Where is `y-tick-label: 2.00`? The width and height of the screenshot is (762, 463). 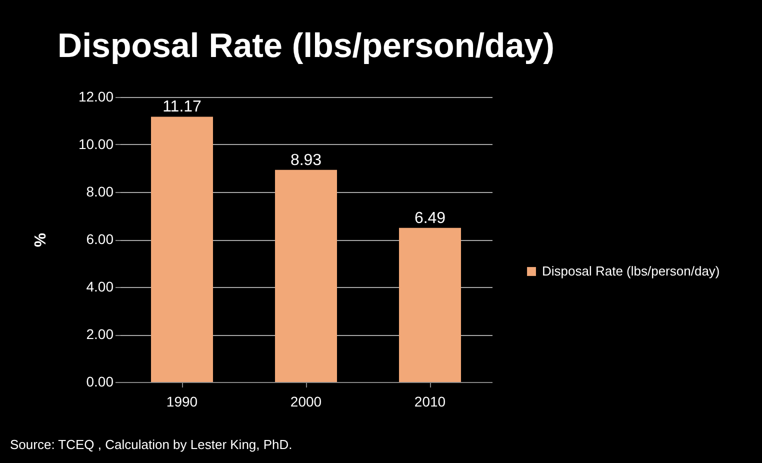 y-tick-label: 2.00 is located at coordinates (100, 334).